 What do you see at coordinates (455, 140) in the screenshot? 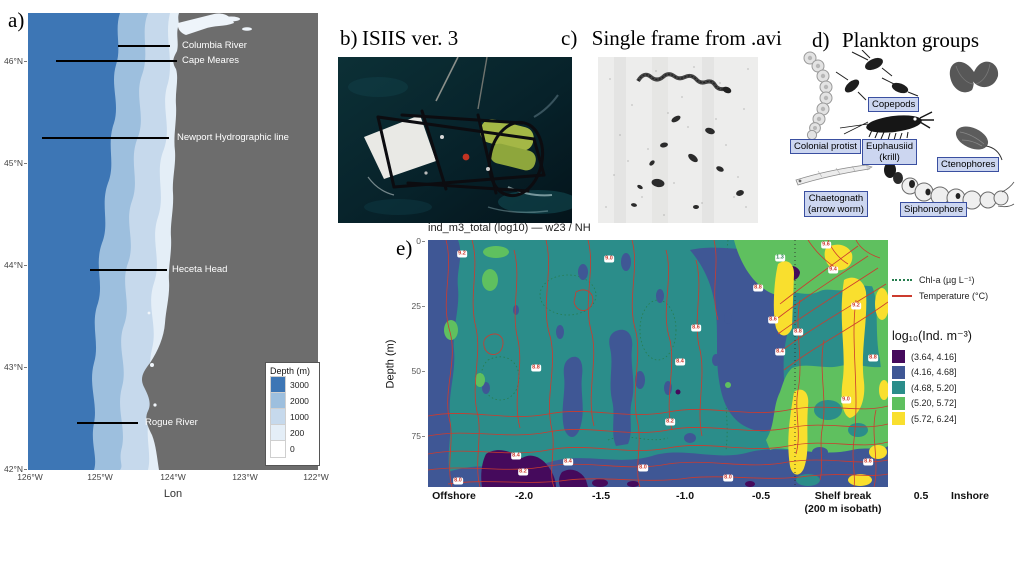
I see `isiis-photo` at bounding box center [455, 140].